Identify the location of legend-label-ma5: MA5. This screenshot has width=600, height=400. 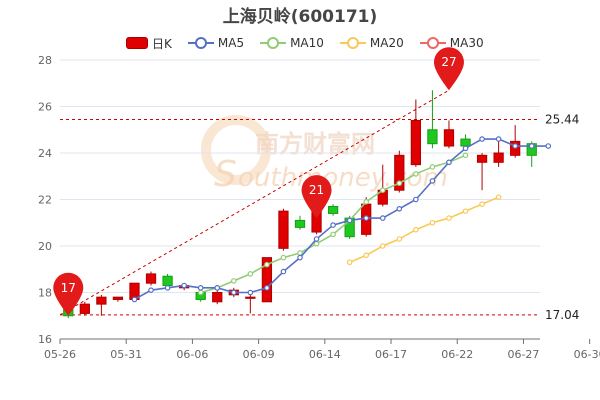
(231, 43).